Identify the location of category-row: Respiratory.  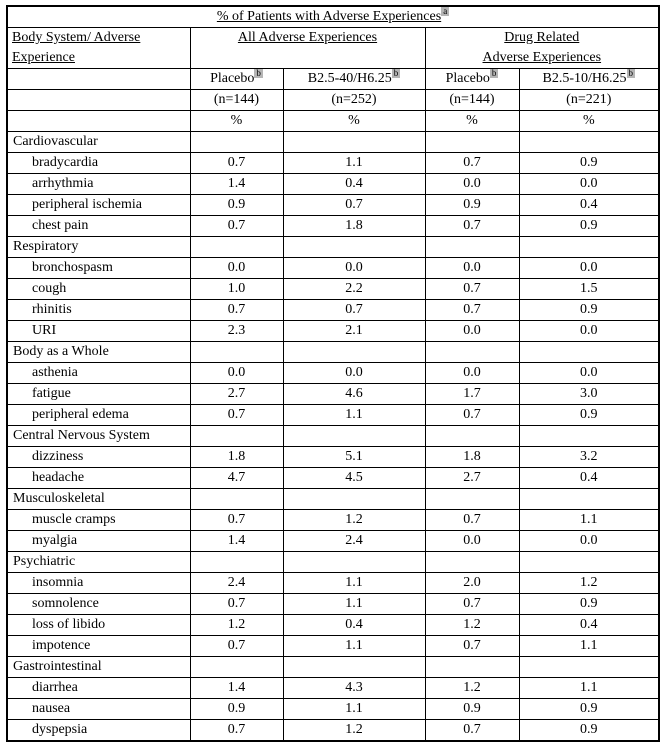
(333, 247).